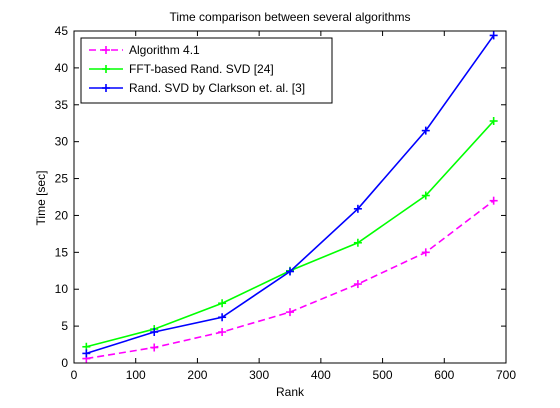 This screenshot has width=560, height=408. What do you see at coordinates (506, 375) in the screenshot?
I see `x-tick-label: 700` at bounding box center [506, 375].